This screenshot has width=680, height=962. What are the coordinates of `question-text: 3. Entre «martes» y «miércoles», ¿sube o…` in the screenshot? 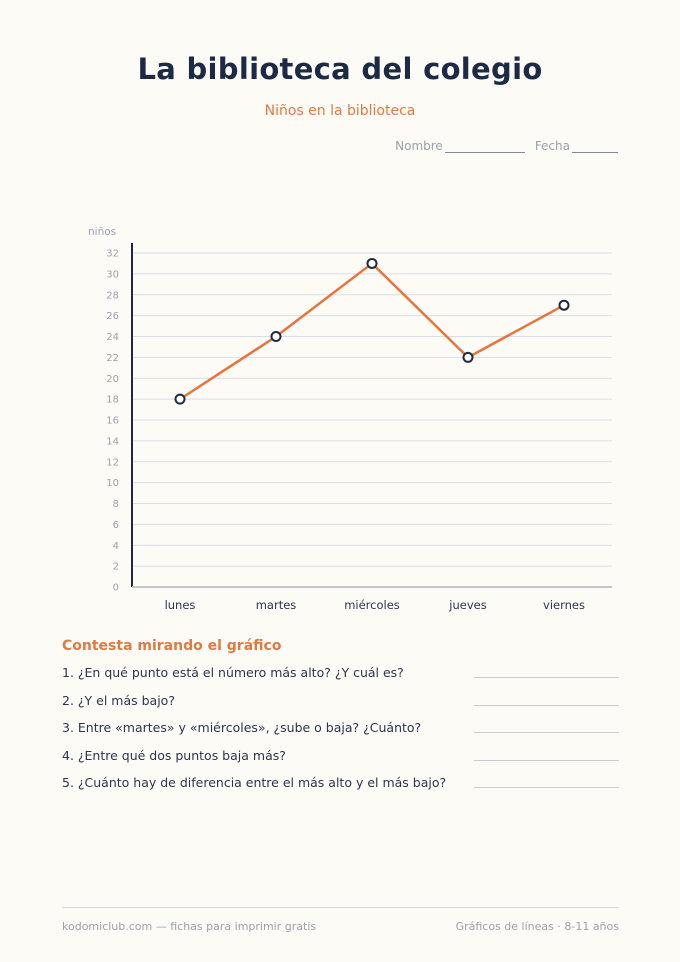 It's located at (242, 727).